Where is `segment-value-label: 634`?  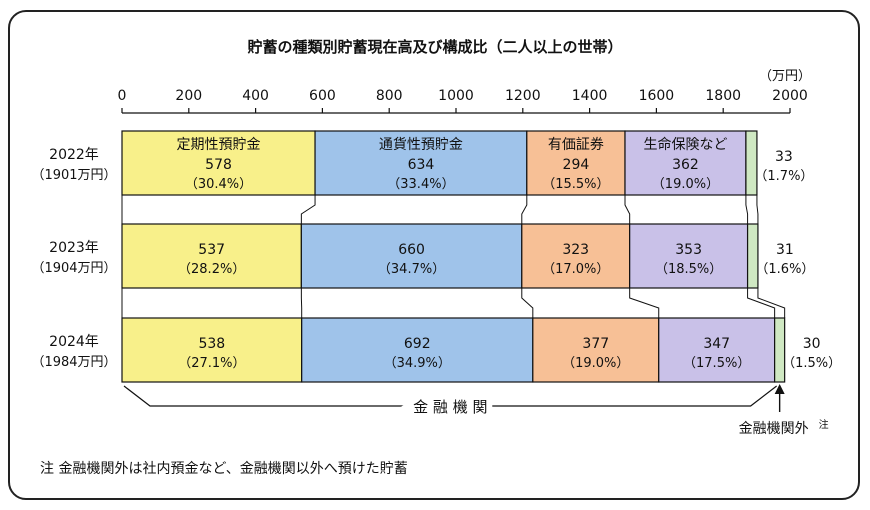 segment-value-label: 634 is located at coordinates (421, 165).